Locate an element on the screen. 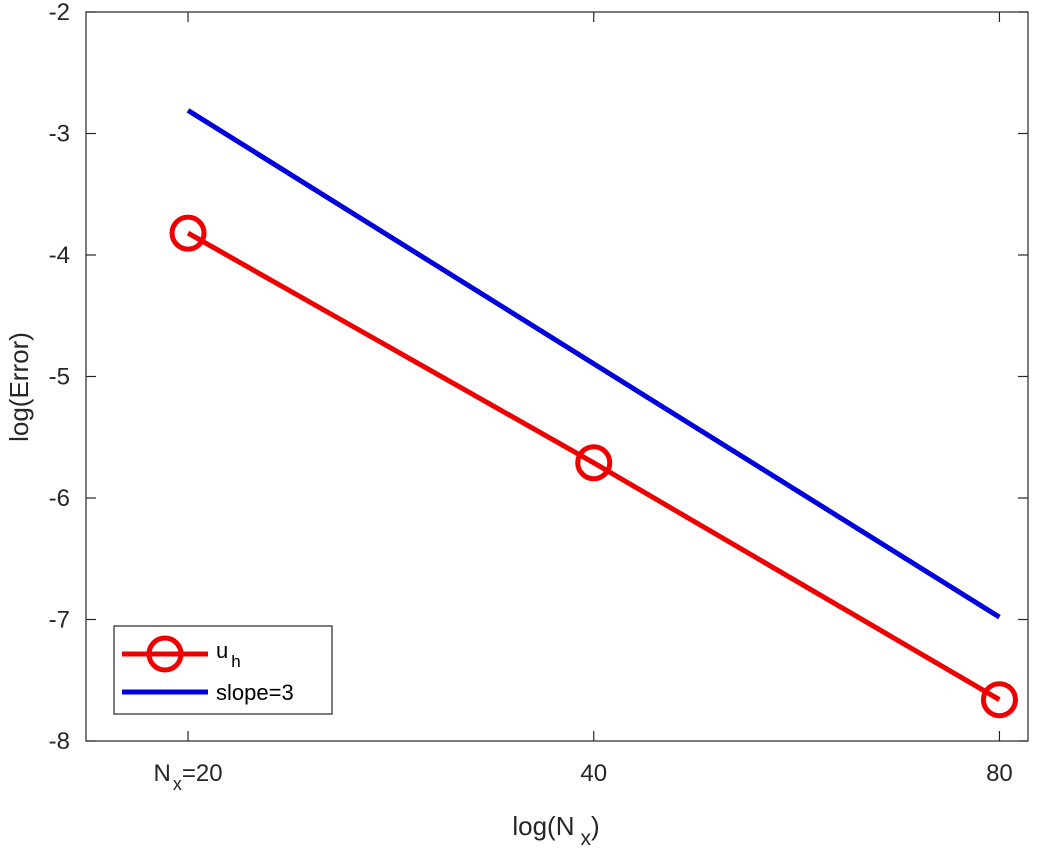 The image size is (1038, 850). y-tick-label: -4 is located at coordinates (59, 255).